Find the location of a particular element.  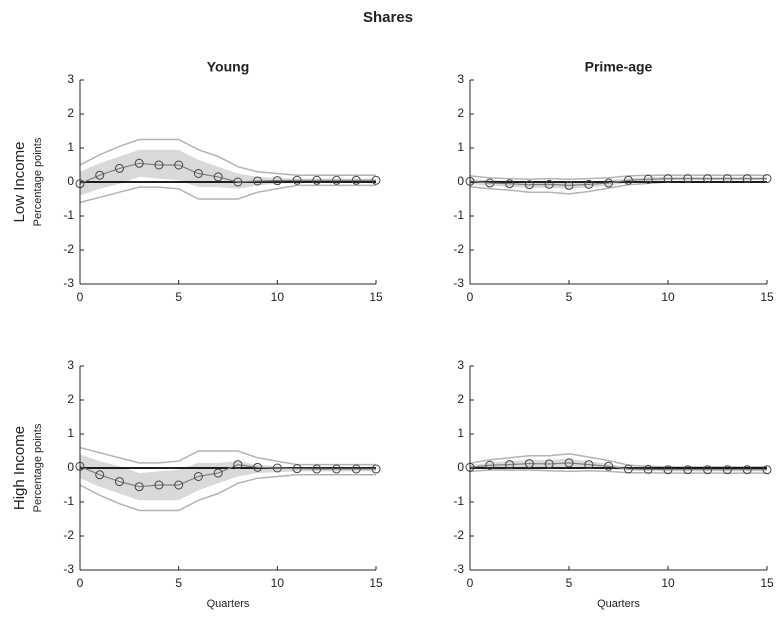

x-axis-label: Quarters is located at coordinates (228, 604).